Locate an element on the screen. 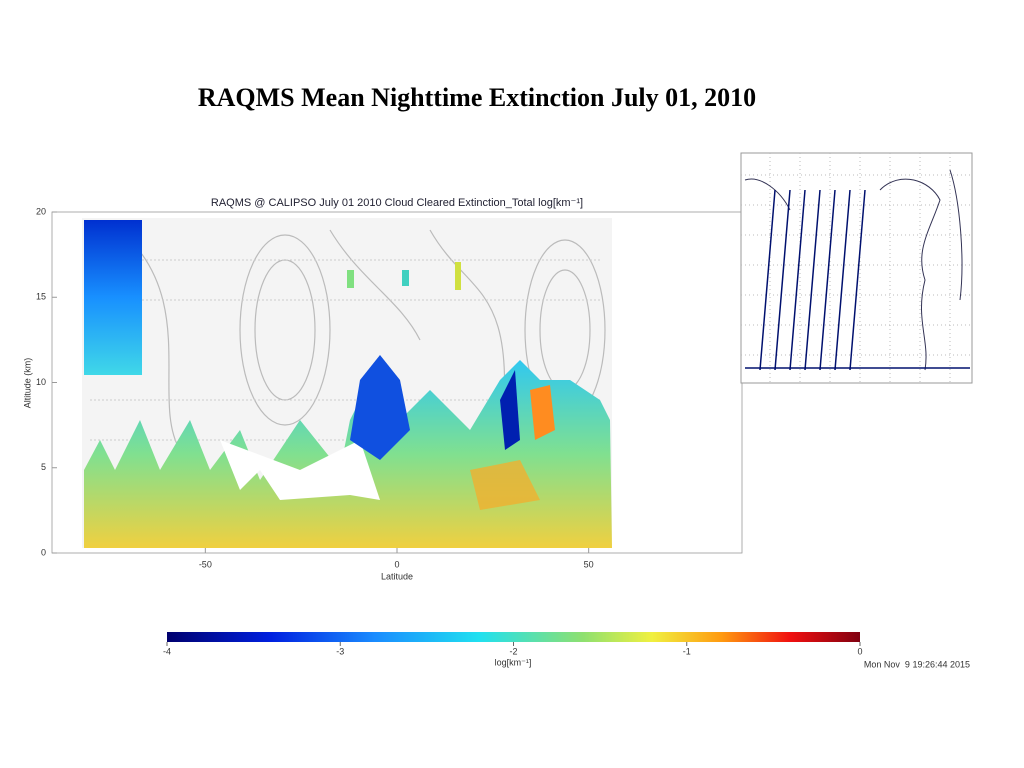 This screenshot has width=1024, height=768. track-map is located at coordinates (856, 268).